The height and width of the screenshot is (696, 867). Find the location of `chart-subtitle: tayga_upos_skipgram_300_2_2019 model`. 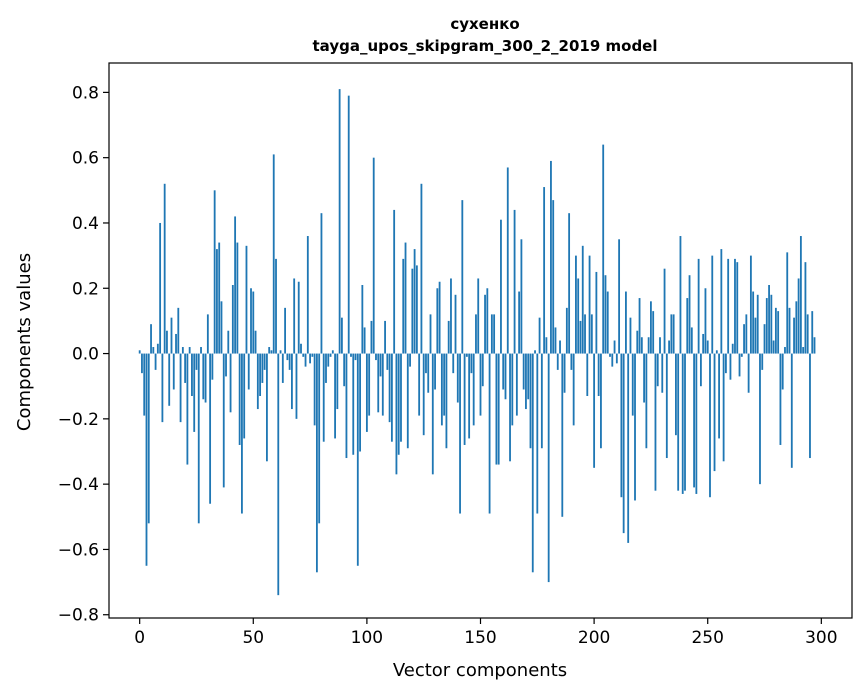

chart-subtitle: tayga_upos_skipgram_300_2_2019 model is located at coordinates (485, 46).